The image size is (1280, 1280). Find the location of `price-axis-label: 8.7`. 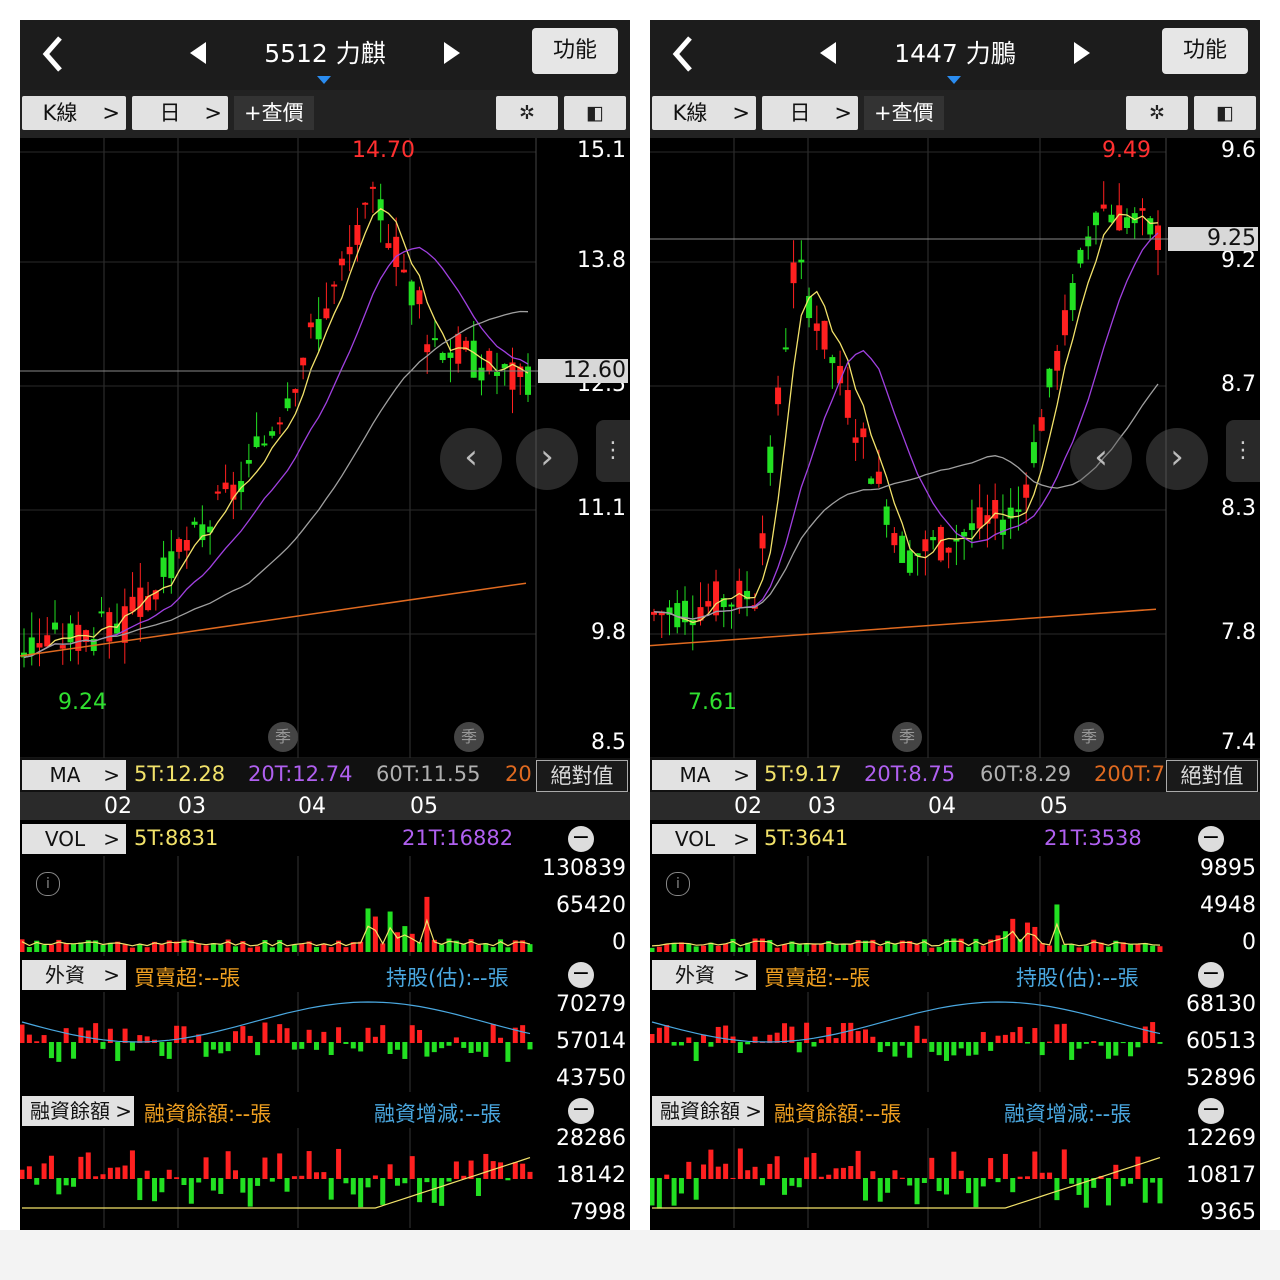

price-axis-label: 8.7 is located at coordinates (1238, 384).